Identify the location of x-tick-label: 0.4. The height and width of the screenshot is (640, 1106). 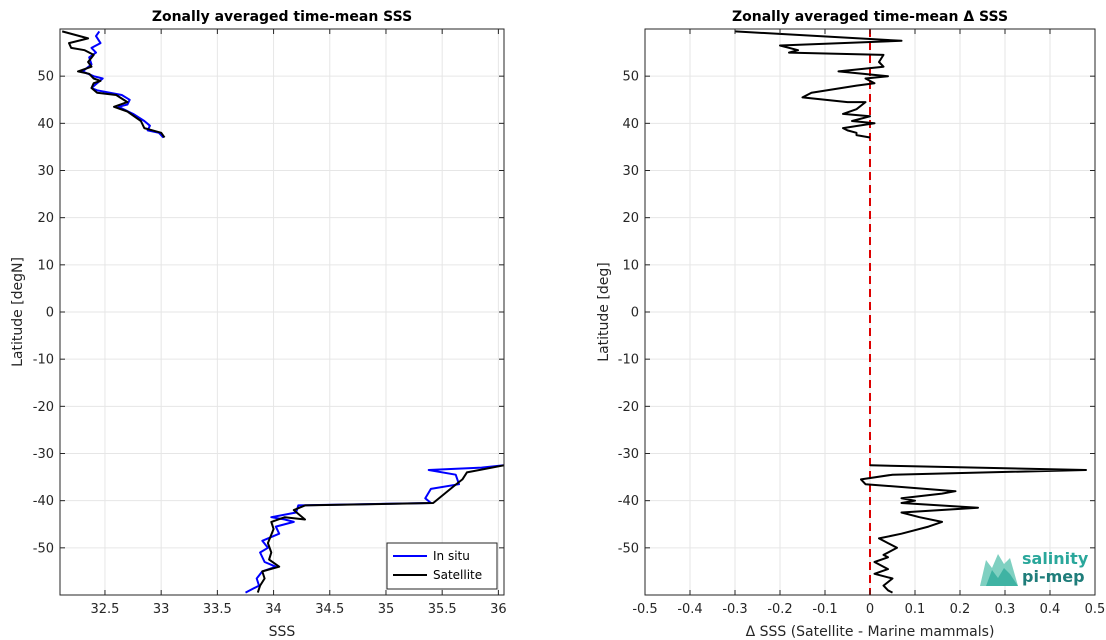
(1050, 609).